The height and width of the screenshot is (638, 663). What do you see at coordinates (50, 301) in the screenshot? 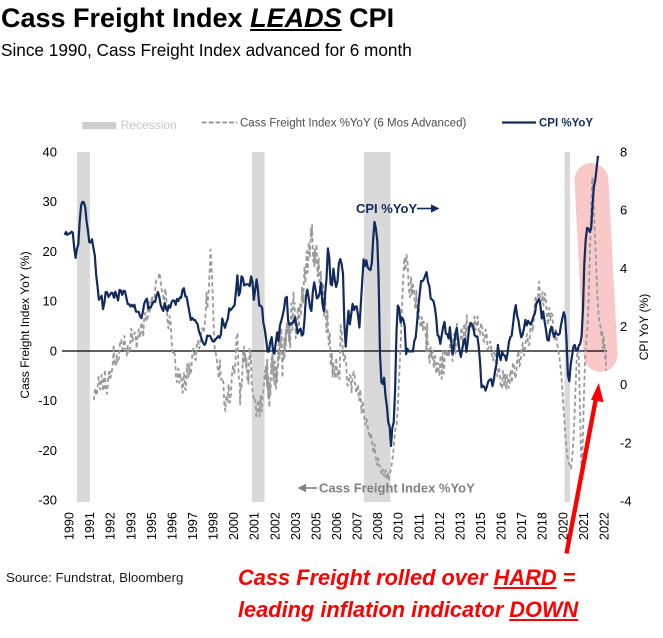
I see `svg-text: 10` at bounding box center [50, 301].